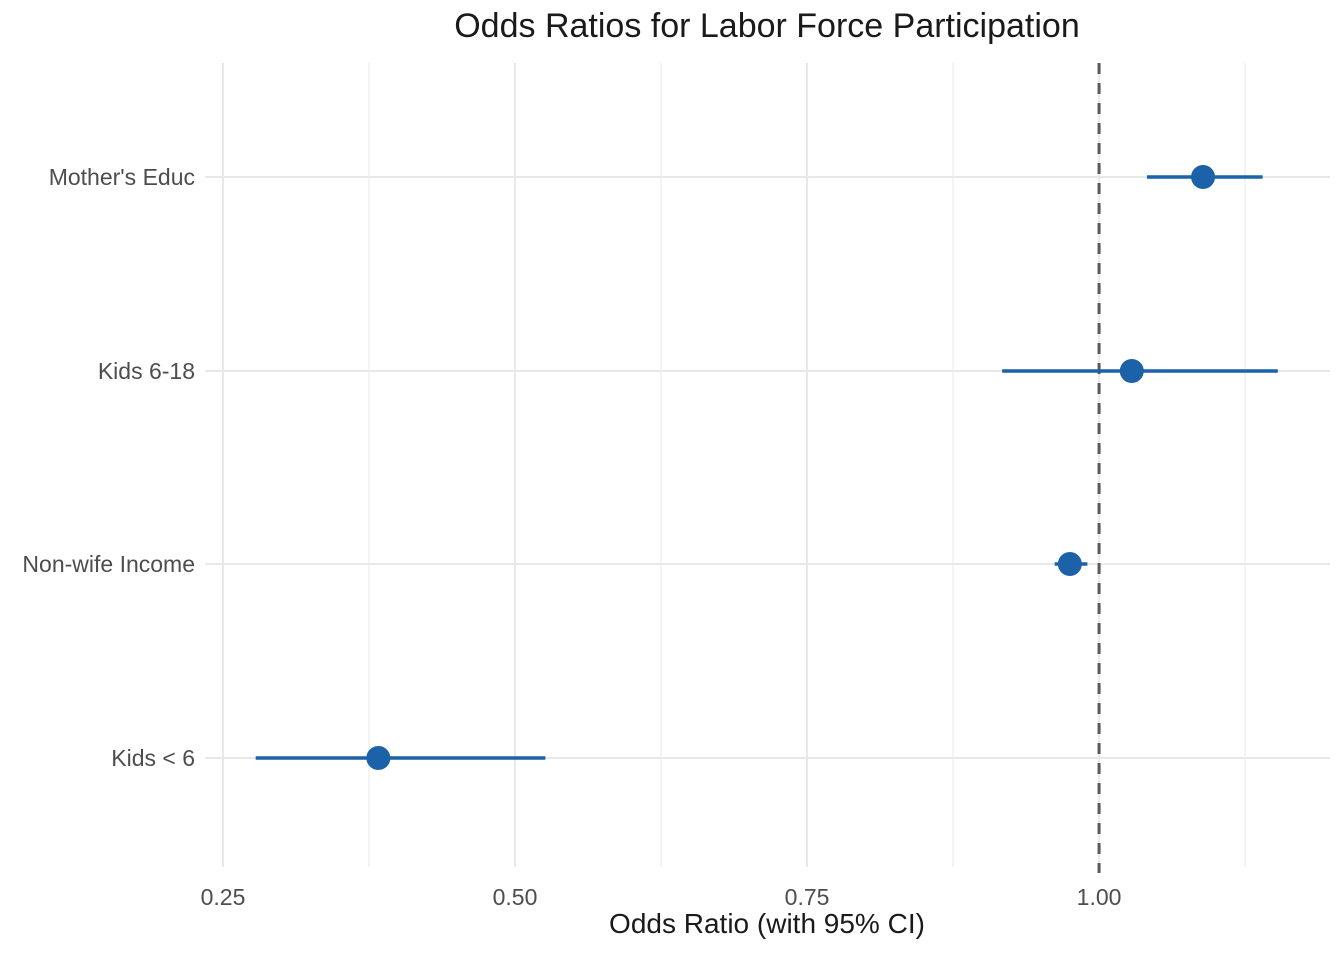 Image resolution: width=1344 pixels, height=960 pixels. Describe the element at coordinates (108, 564) in the screenshot. I see `y-category-label: Non-wife Income` at that location.